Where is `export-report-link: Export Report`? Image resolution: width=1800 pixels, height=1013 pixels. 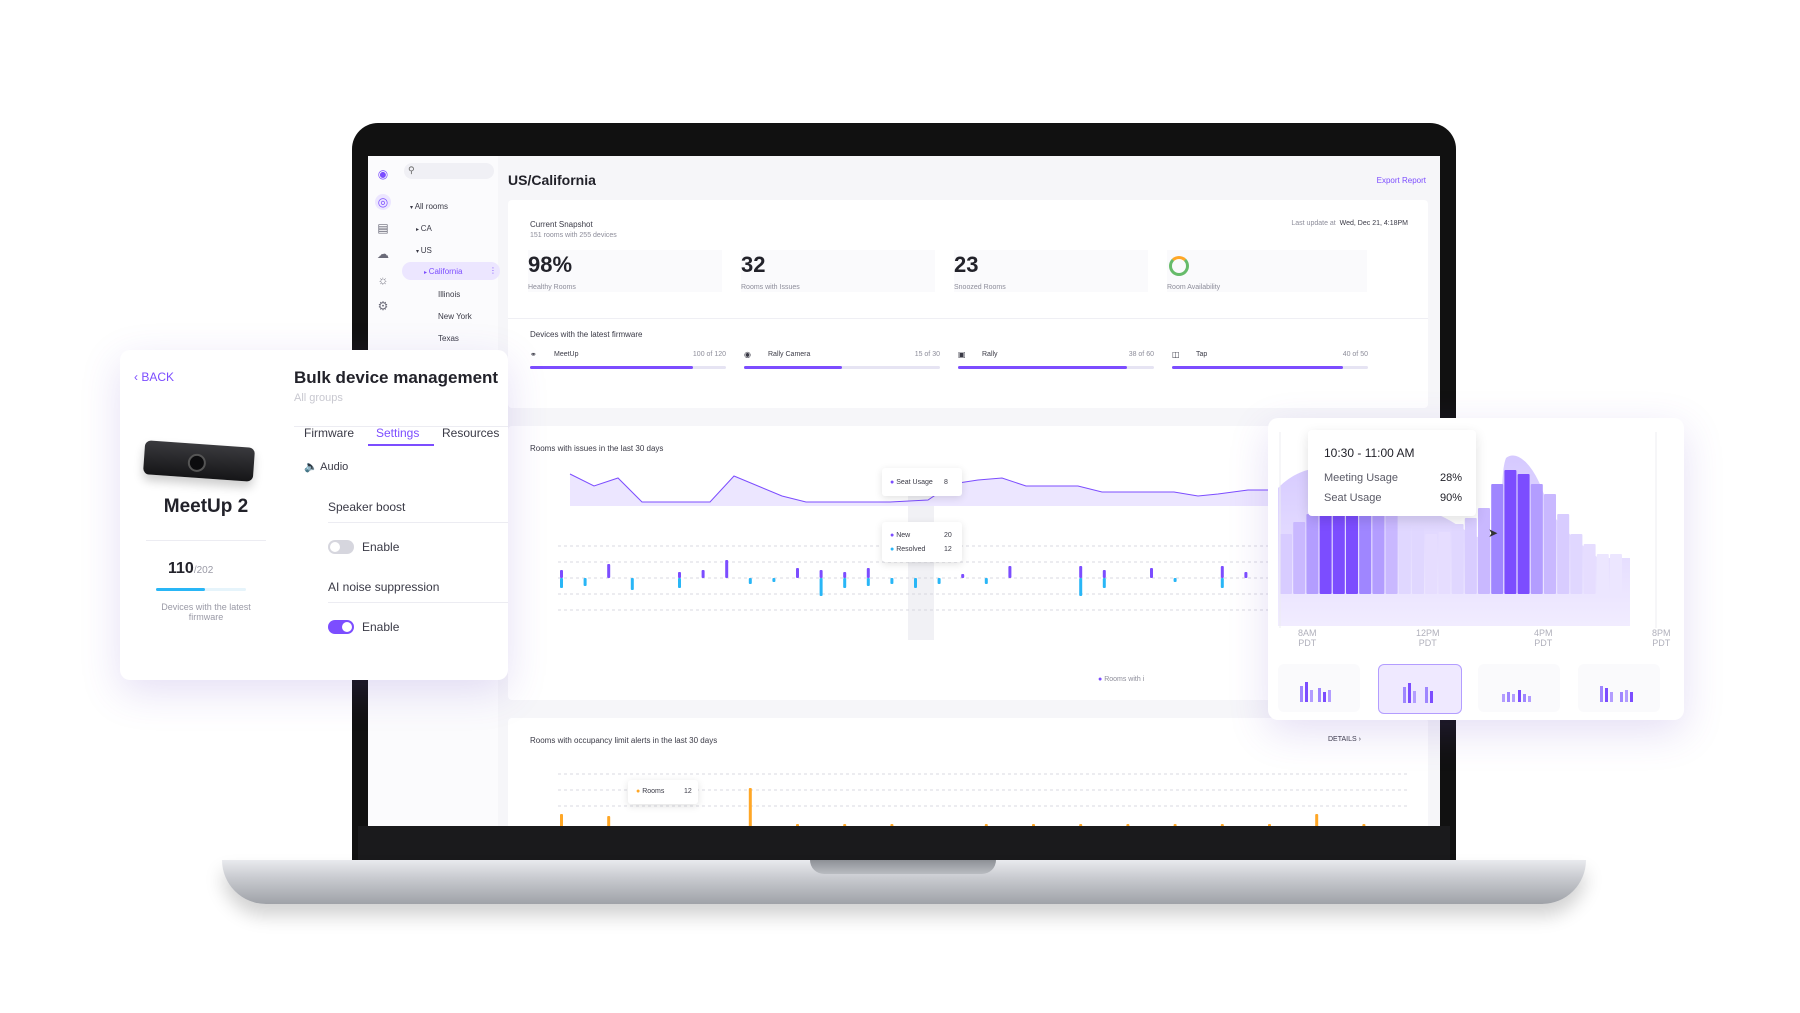
export-report-link: Export Report is located at coordinates (1401, 180).